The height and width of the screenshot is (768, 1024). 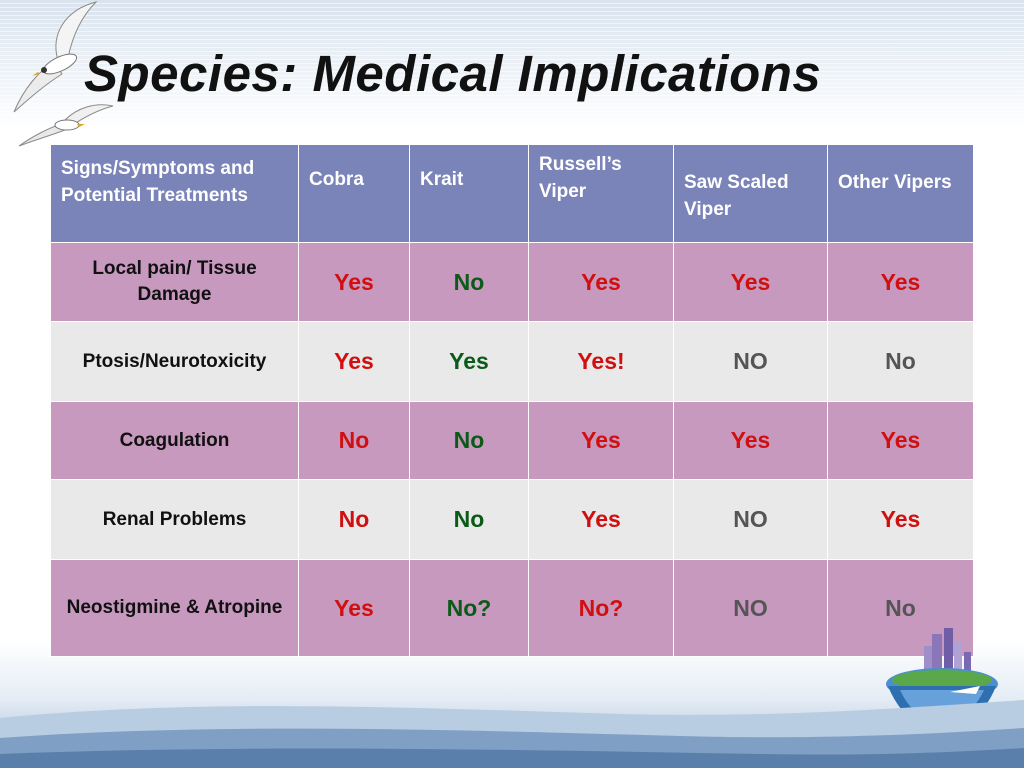 I want to click on header-cell-other-vipers: Other Vipers, so click(x=900, y=193).